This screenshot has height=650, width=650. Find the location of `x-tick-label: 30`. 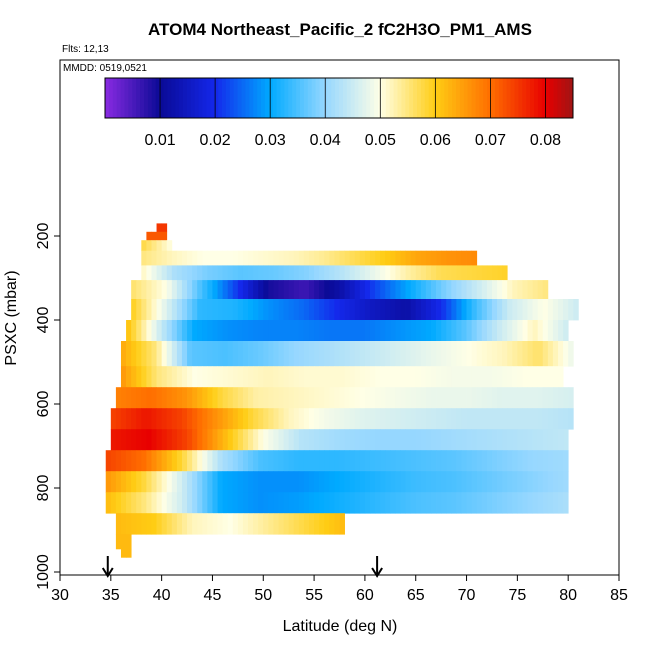

x-tick-label: 30 is located at coordinates (60, 595).